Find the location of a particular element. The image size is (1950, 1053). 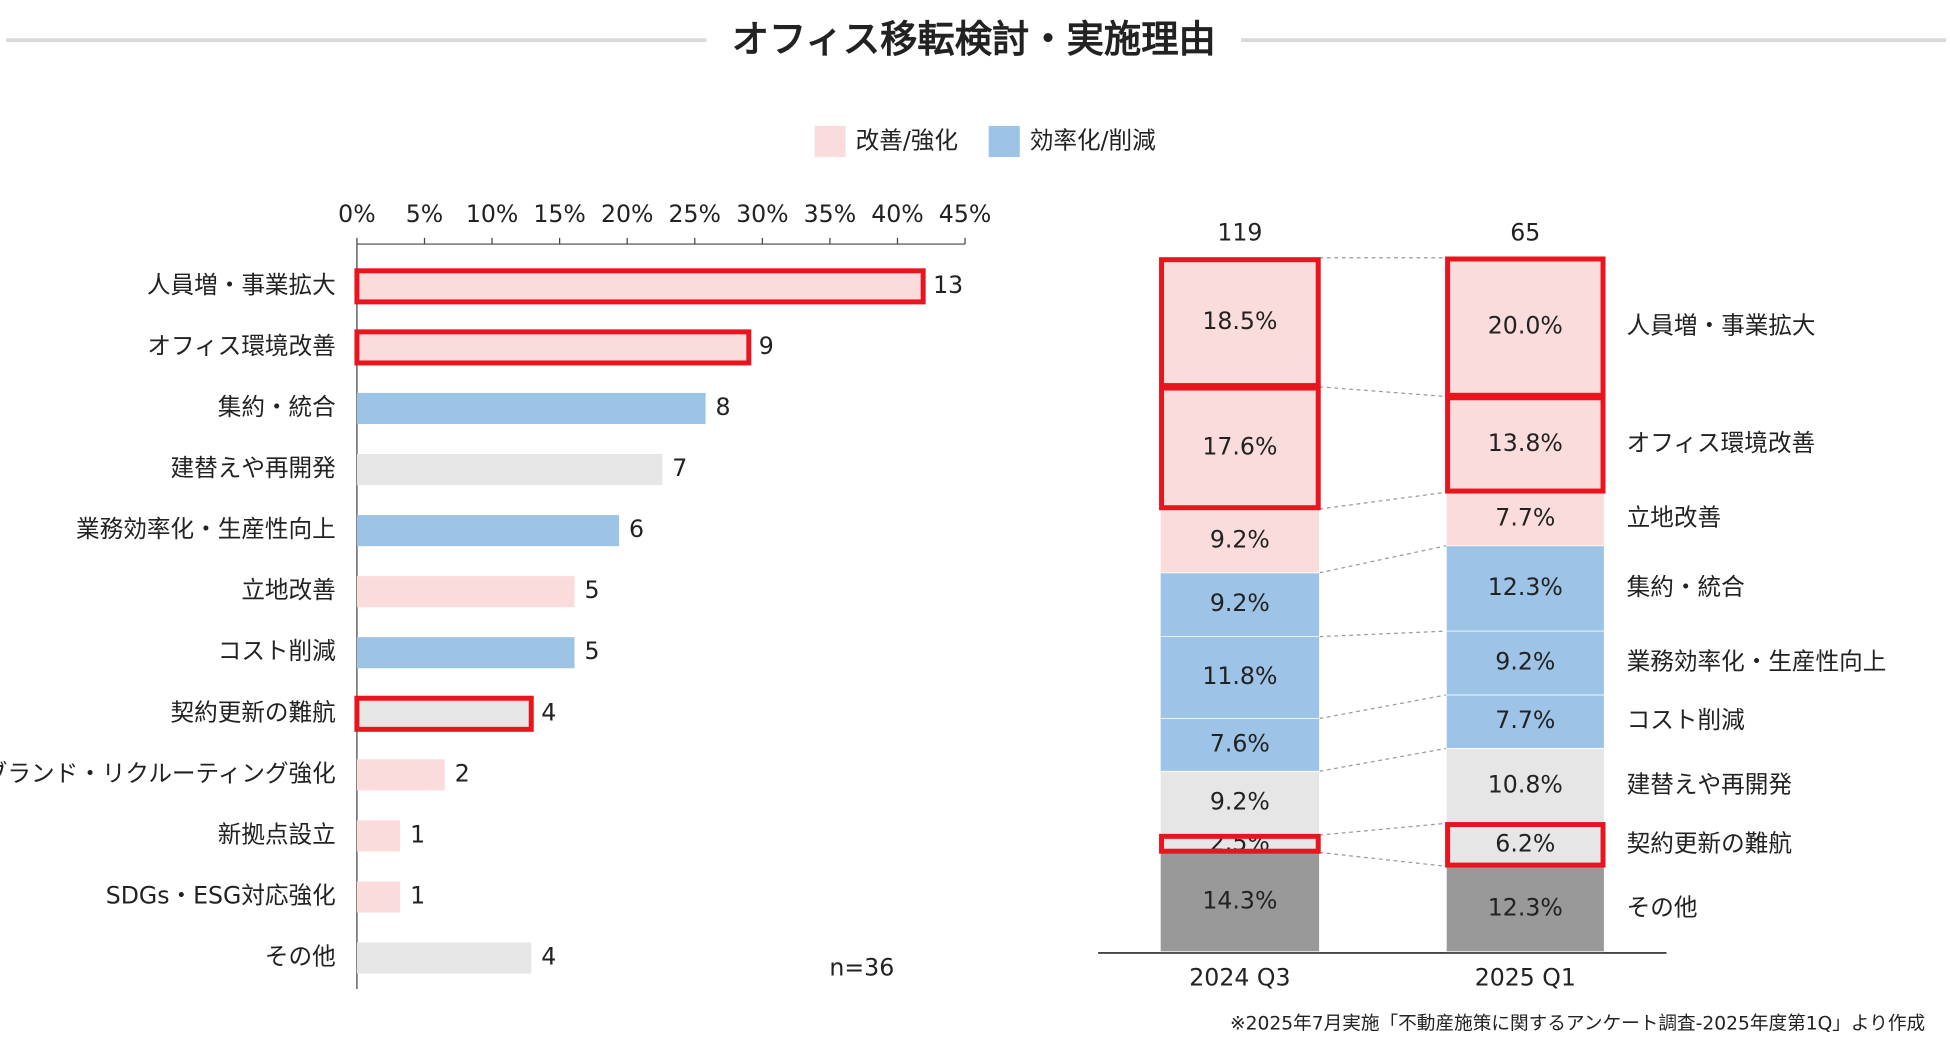

category-label: コスト削減 is located at coordinates (277, 651).